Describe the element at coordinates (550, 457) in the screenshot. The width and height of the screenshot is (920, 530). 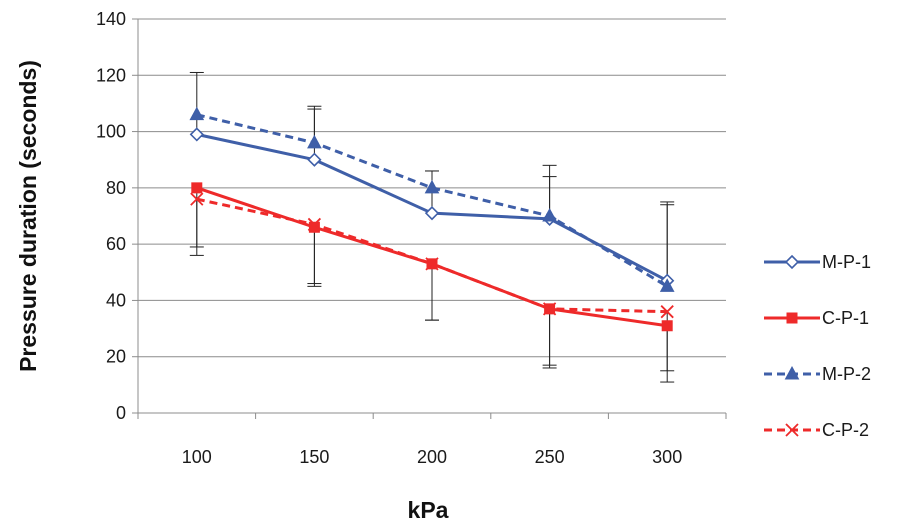
I see `x-tick-label-250: 250` at that location.